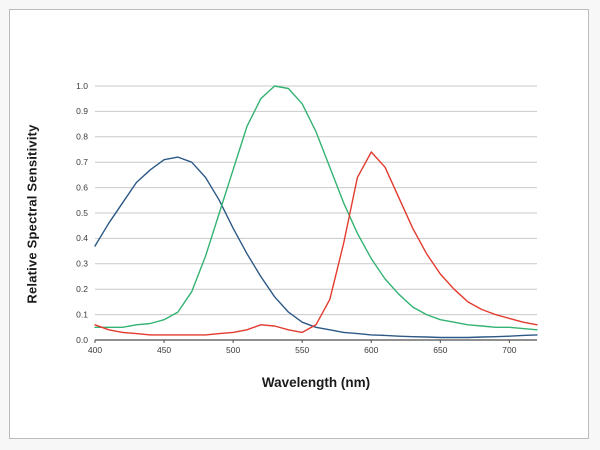 This screenshot has height=450, width=600. What do you see at coordinates (164, 350) in the screenshot?
I see `x-tick-label: 450` at bounding box center [164, 350].